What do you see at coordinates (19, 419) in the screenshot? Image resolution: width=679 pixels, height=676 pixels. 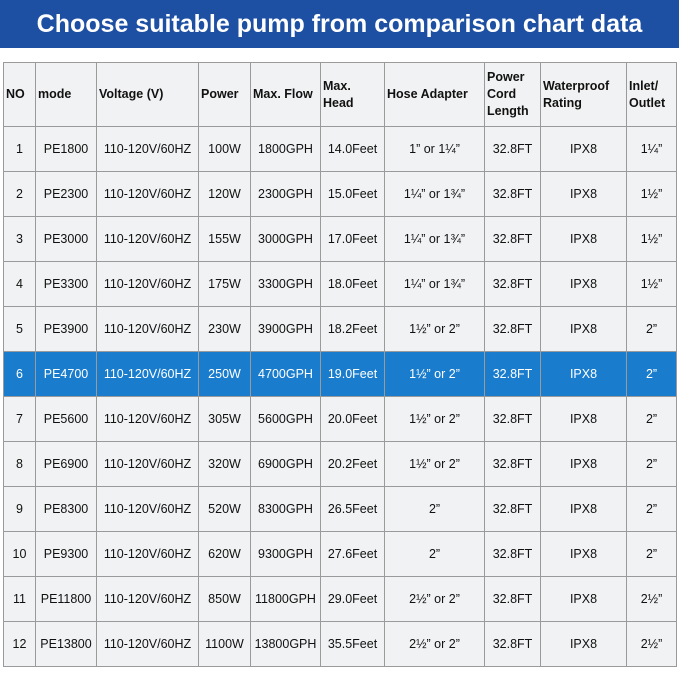 I see `table-cell: 7` at bounding box center [19, 419].